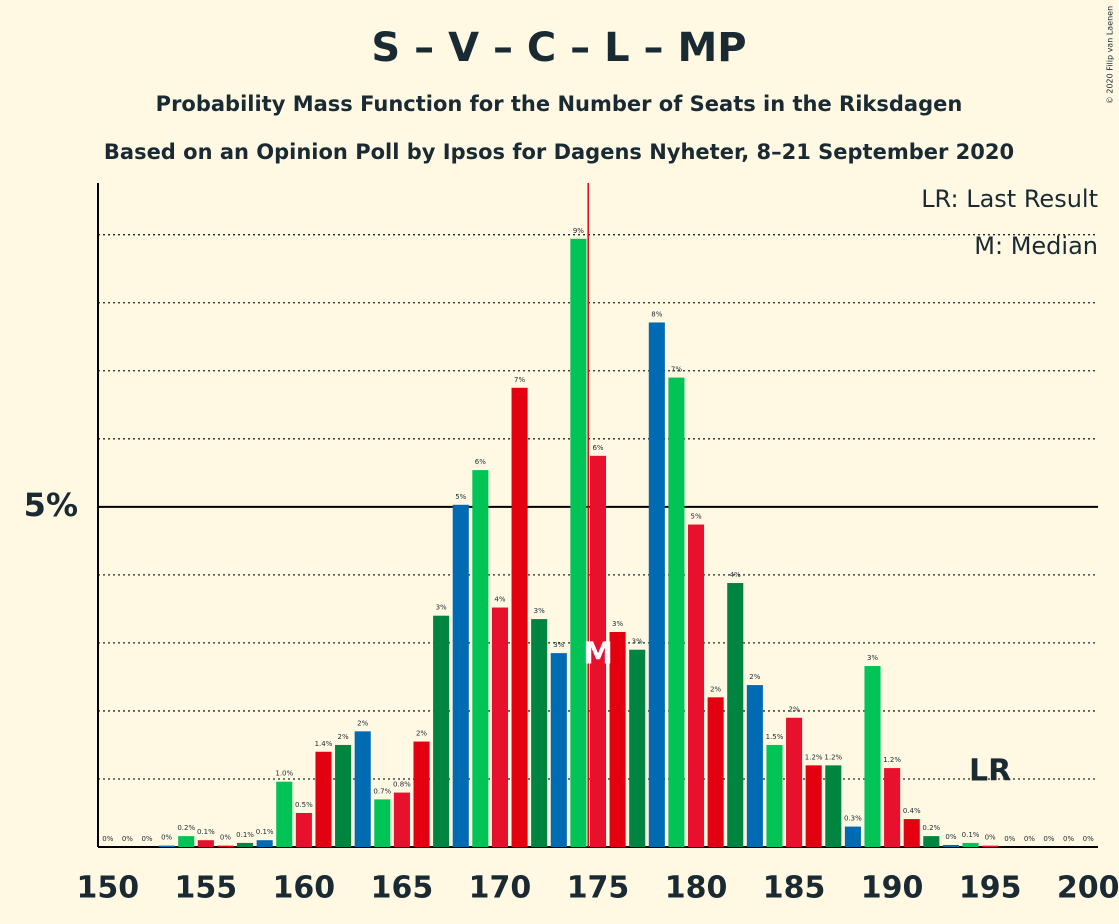 The width and height of the screenshot is (1119, 924). Describe the element at coordinates (775, 737) in the screenshot. I see `value-label: 1.5%` at that location.